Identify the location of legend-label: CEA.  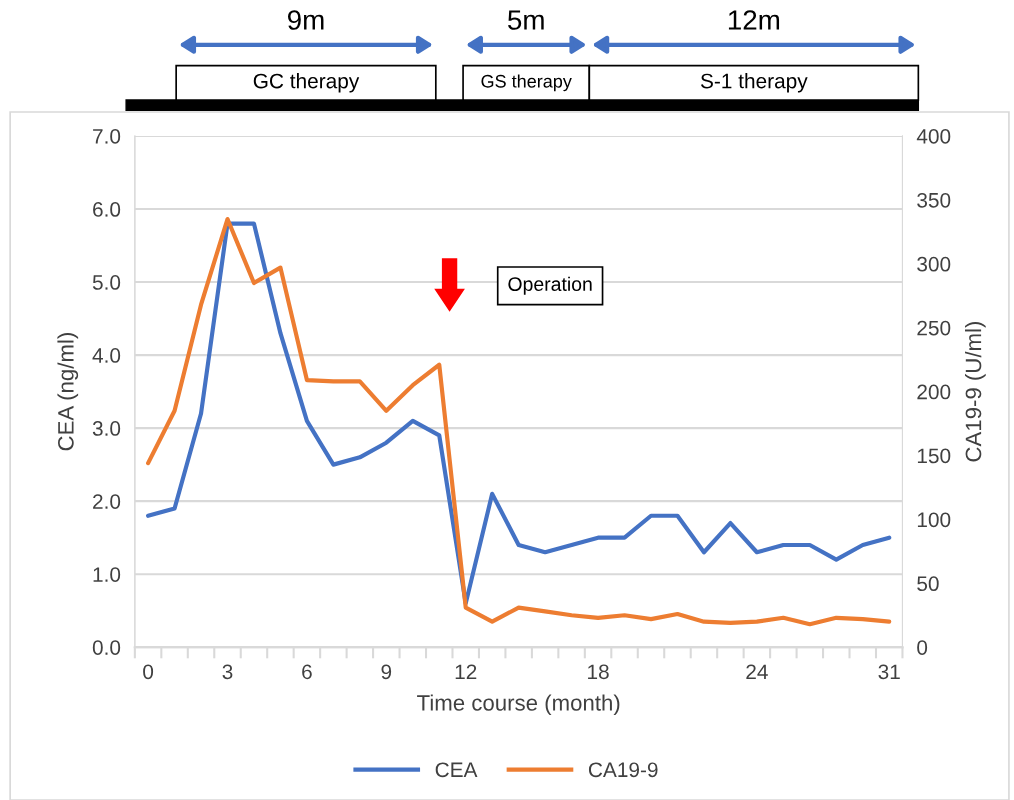
(456, 770).